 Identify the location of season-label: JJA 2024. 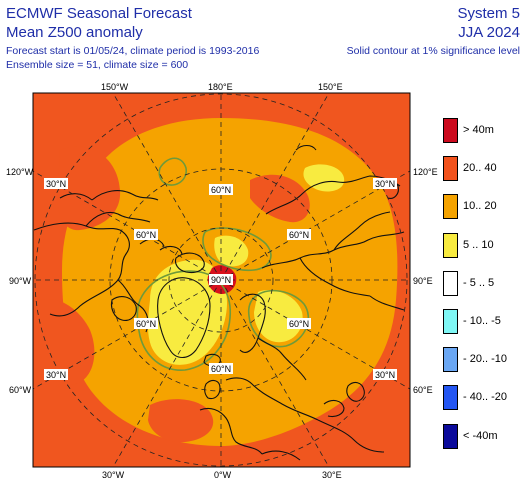
(489, 32).